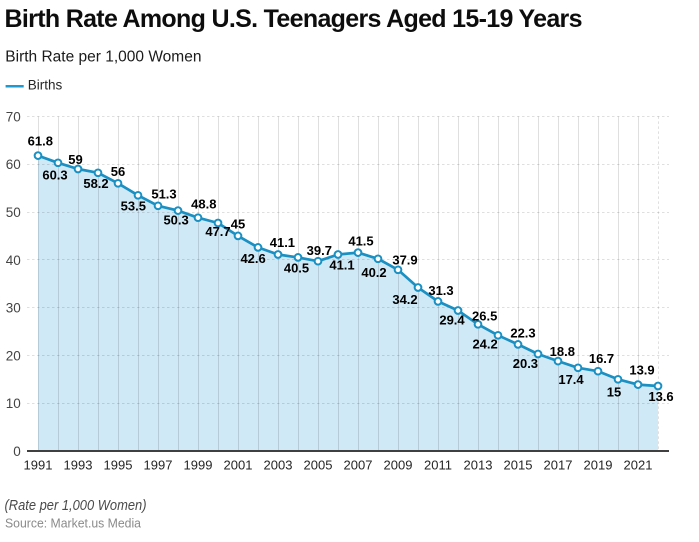 This screenshot has height=542, width=699. I want to click on svg-text: (Rate per 1,000 Women), so click(76, 506).